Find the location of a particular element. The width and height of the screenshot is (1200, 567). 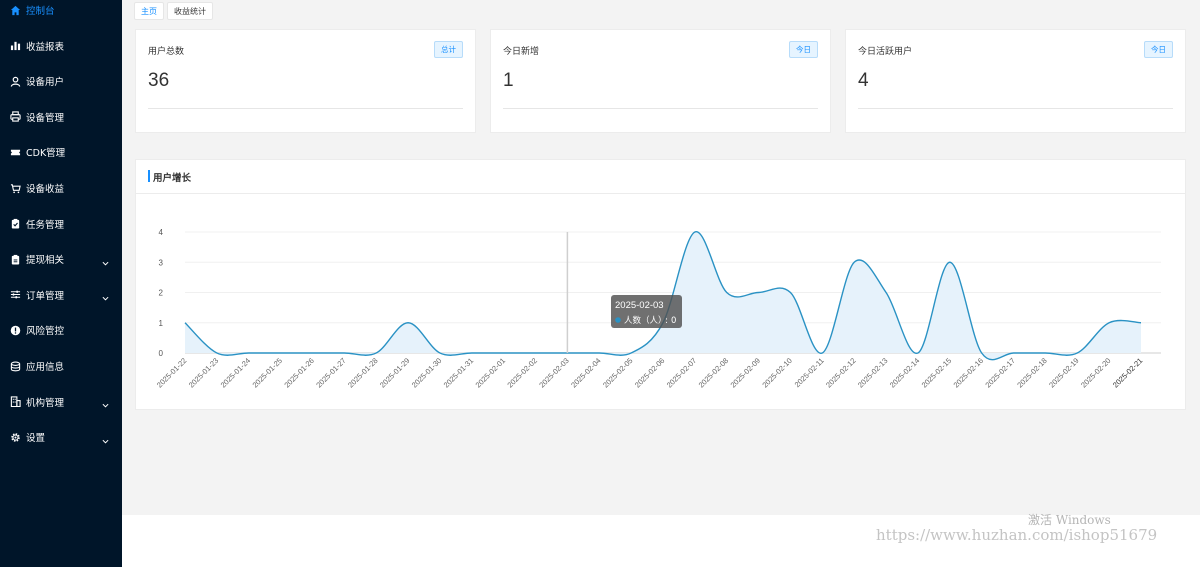

clipboard-check-icon is located at coordinates (15, 223).